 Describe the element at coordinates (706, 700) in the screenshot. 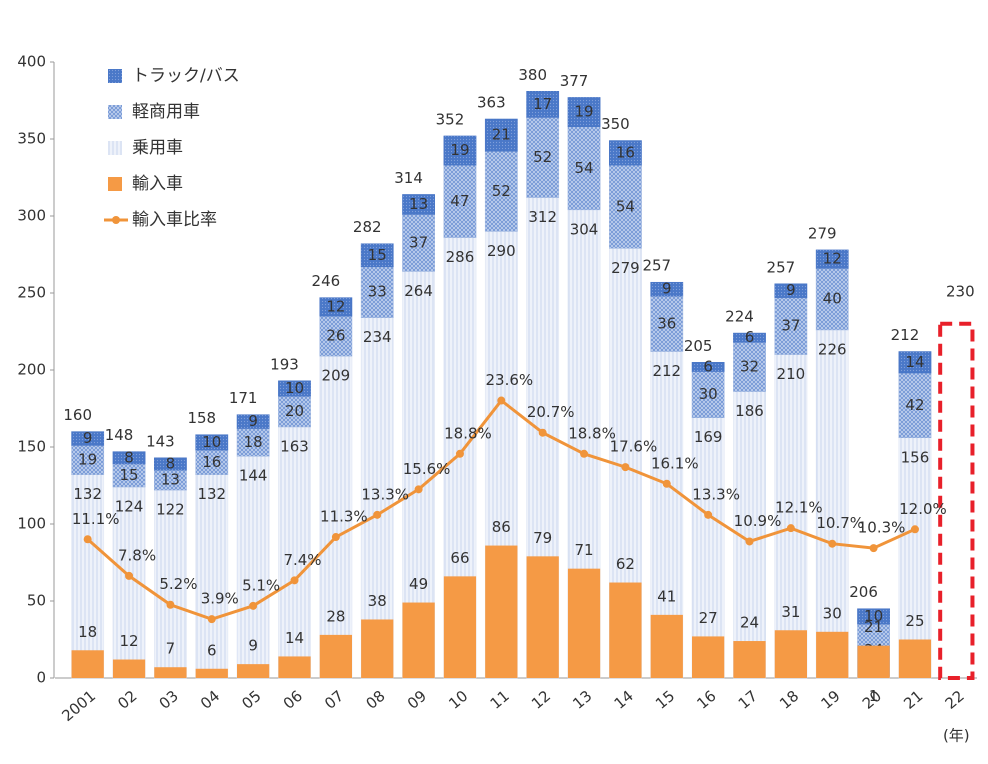

I see `x-tick-label: 16` at that location.